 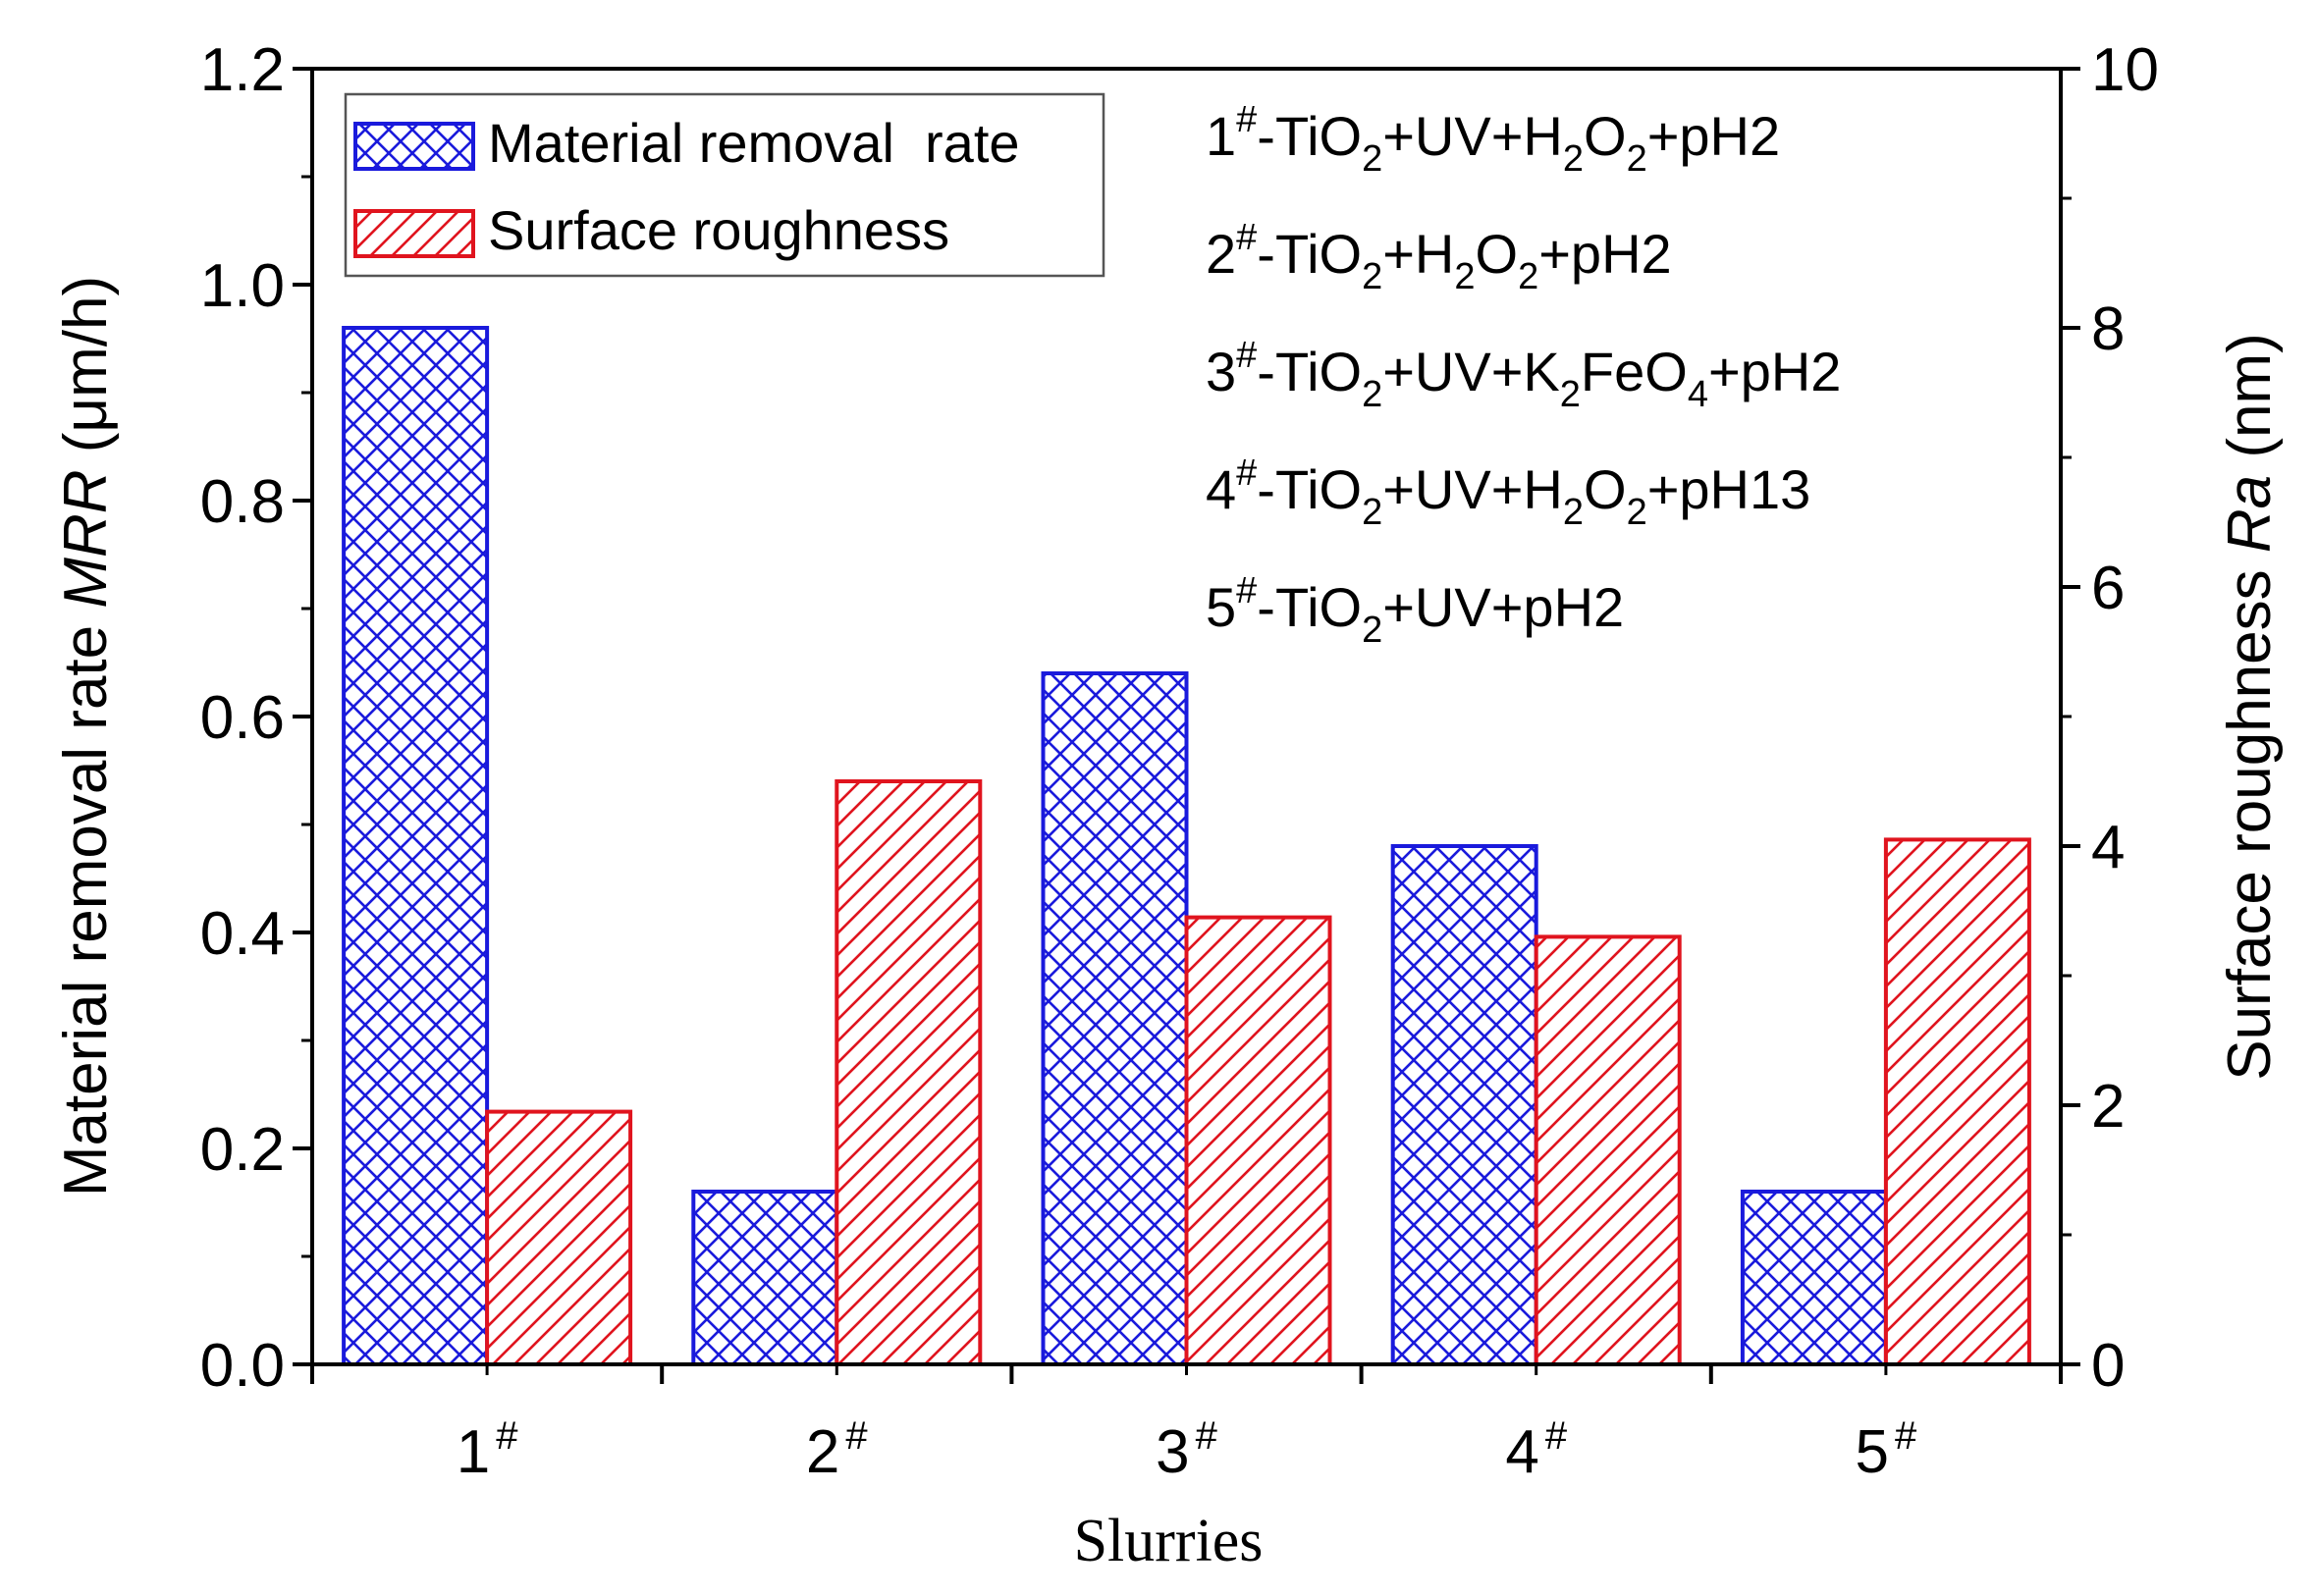 I want to click on right-y-tick-label: 10, so click(x=2125, y=70).